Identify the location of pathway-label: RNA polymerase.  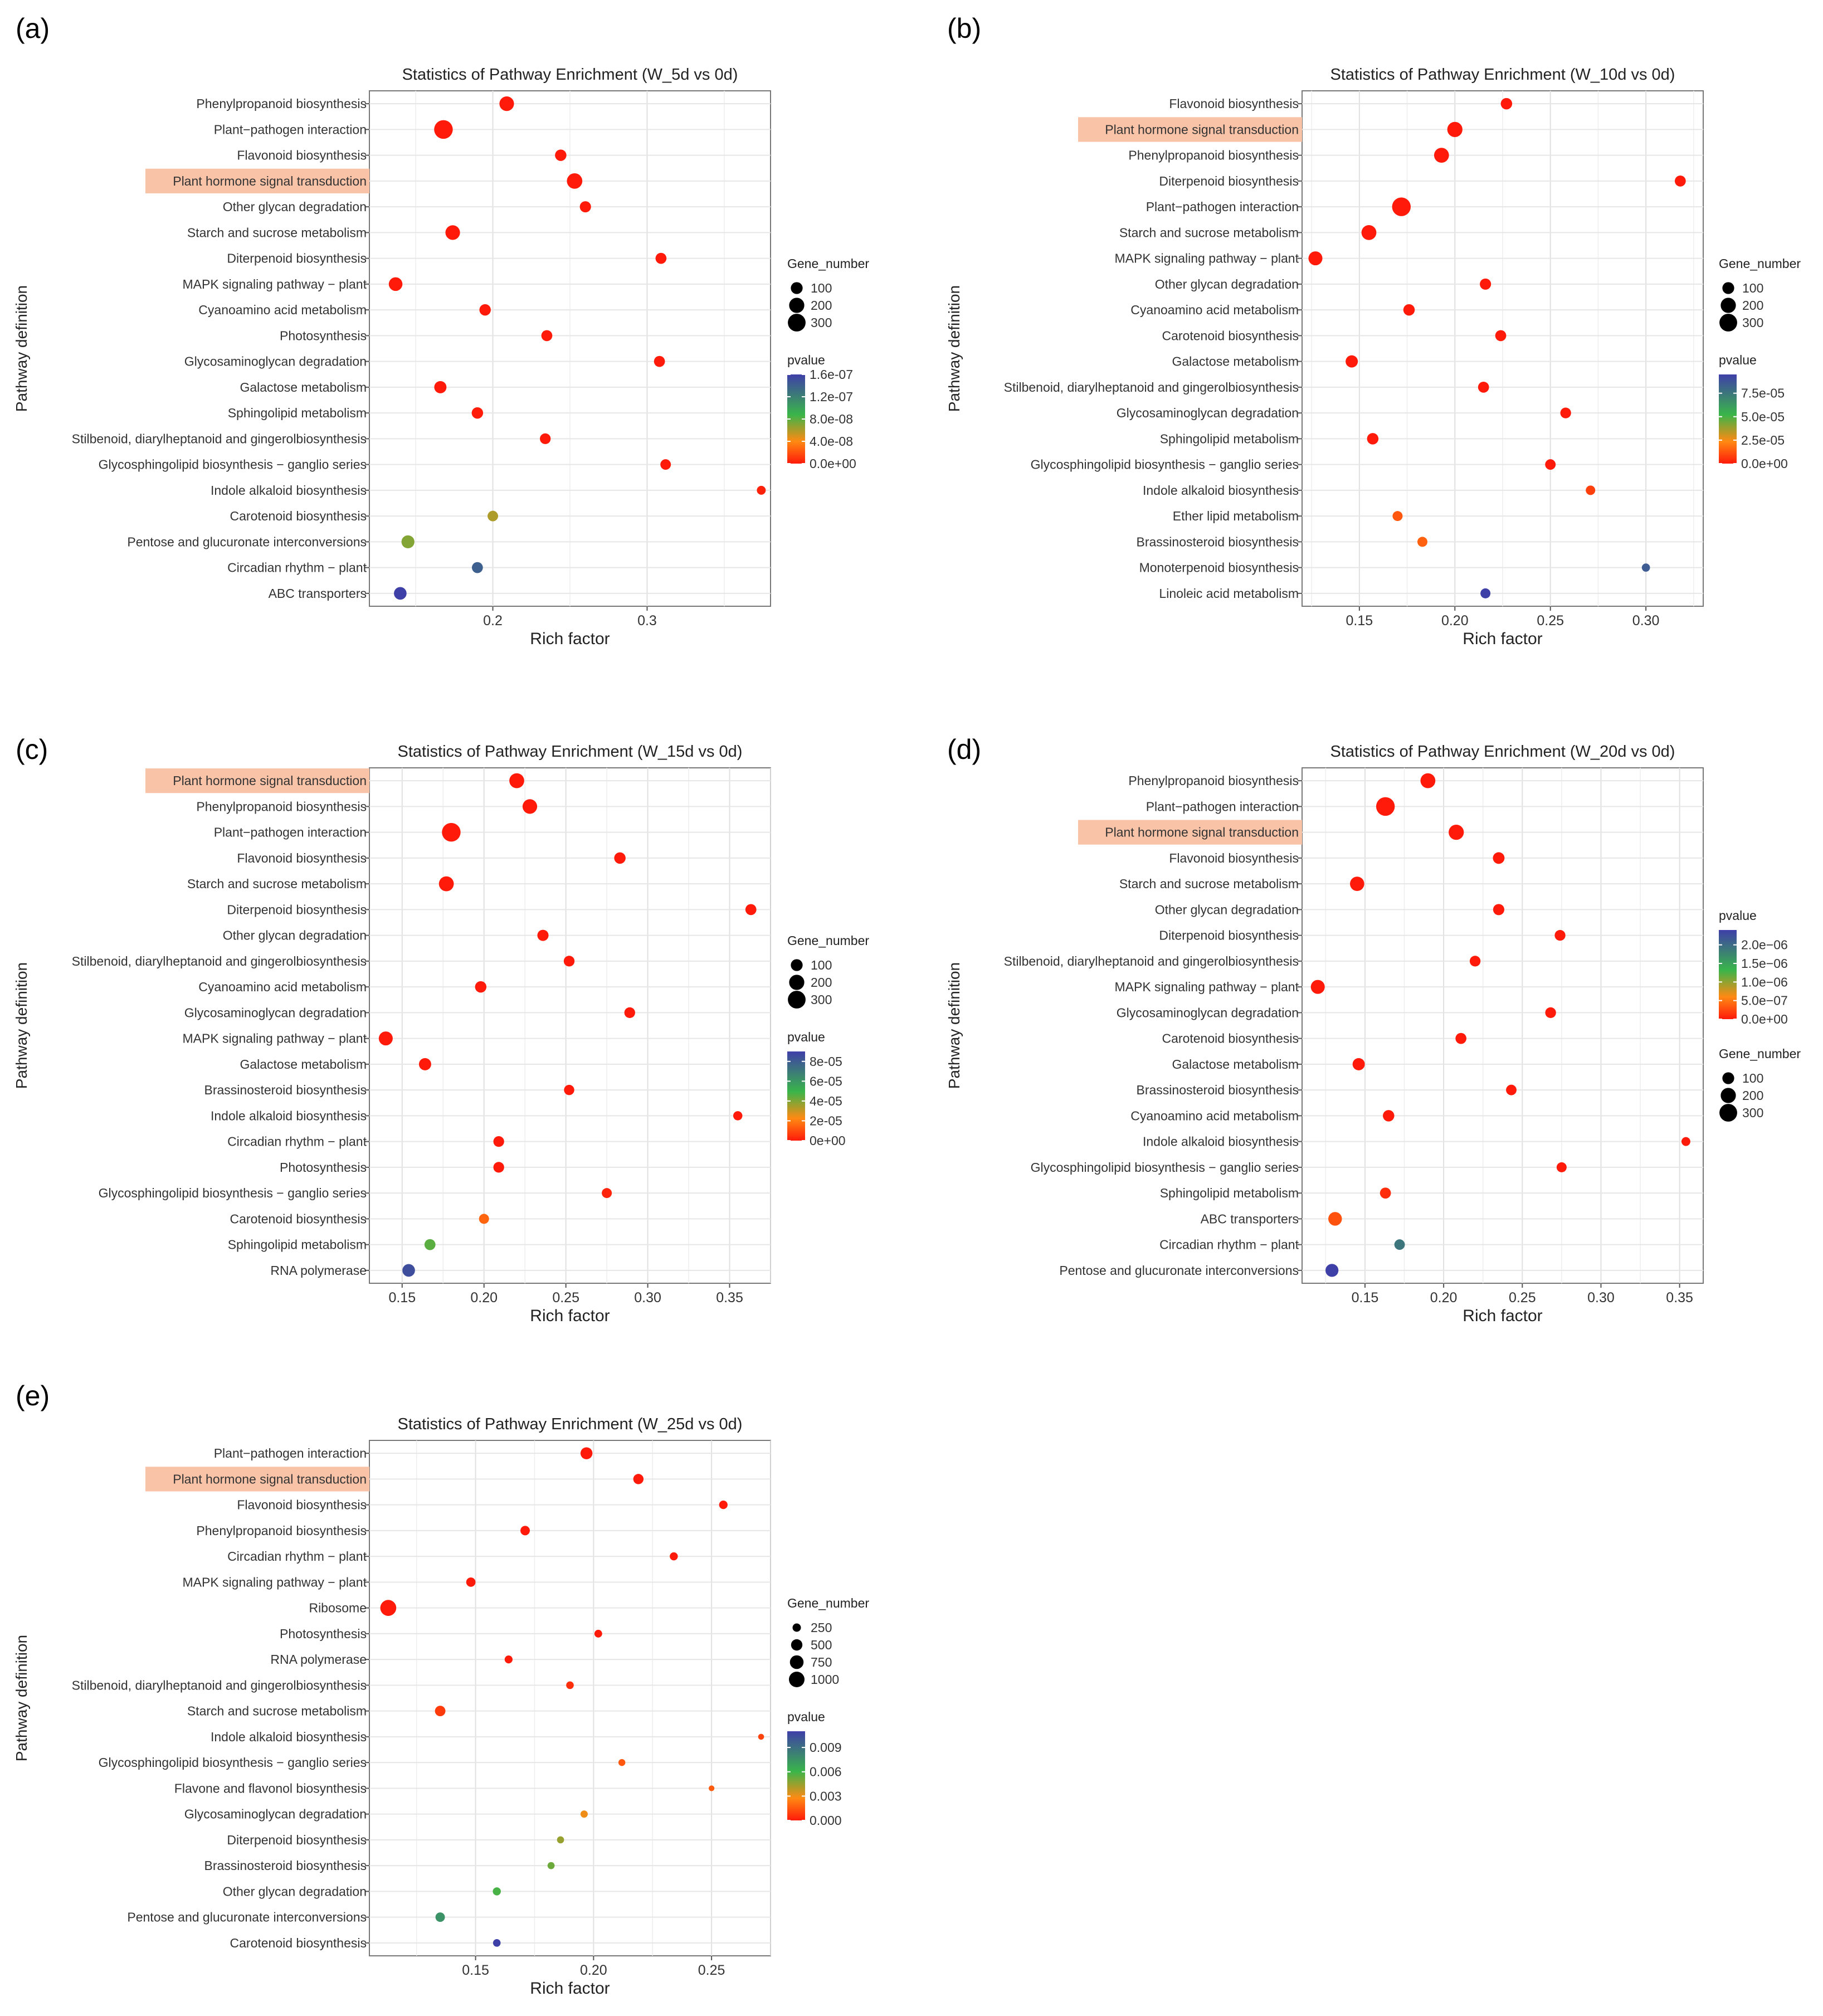
(318, 1660).